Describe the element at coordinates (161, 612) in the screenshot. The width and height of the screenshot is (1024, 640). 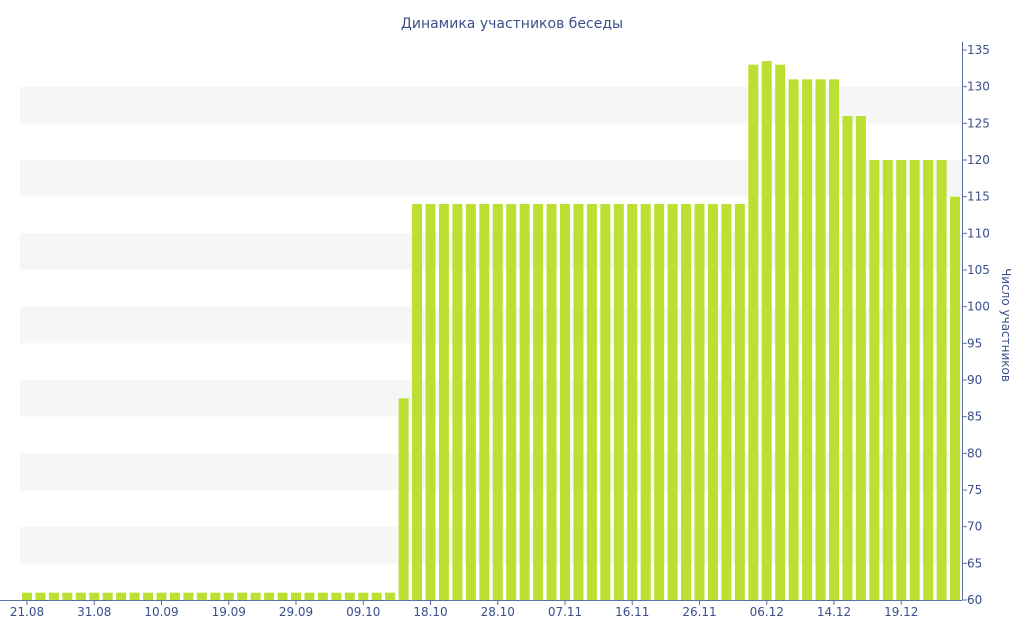
I see `x-tick-label: 10.09` at that location.